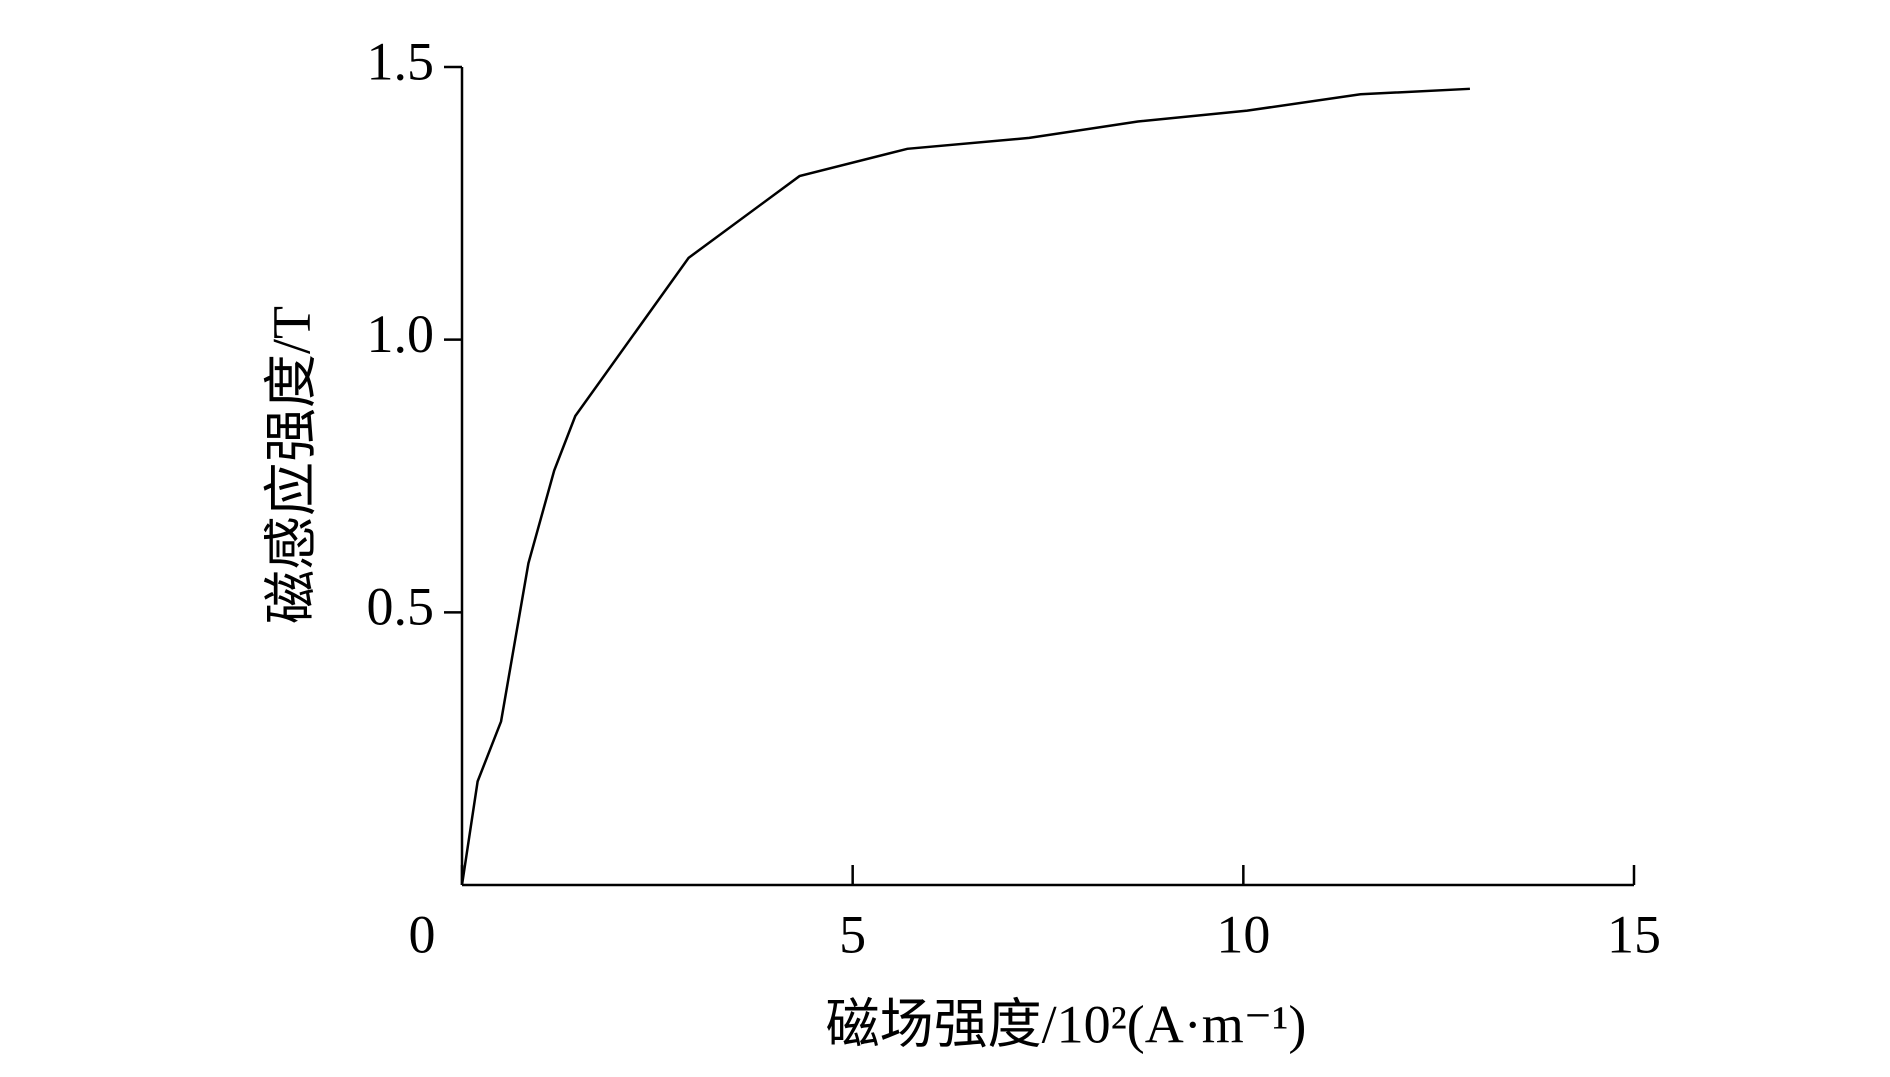 The image size is (1890, 1077). What do you see at coordinates (1243, 934) in the screenshot?
I see `x-tick-label: 10` at bounding box center [1243, 934].